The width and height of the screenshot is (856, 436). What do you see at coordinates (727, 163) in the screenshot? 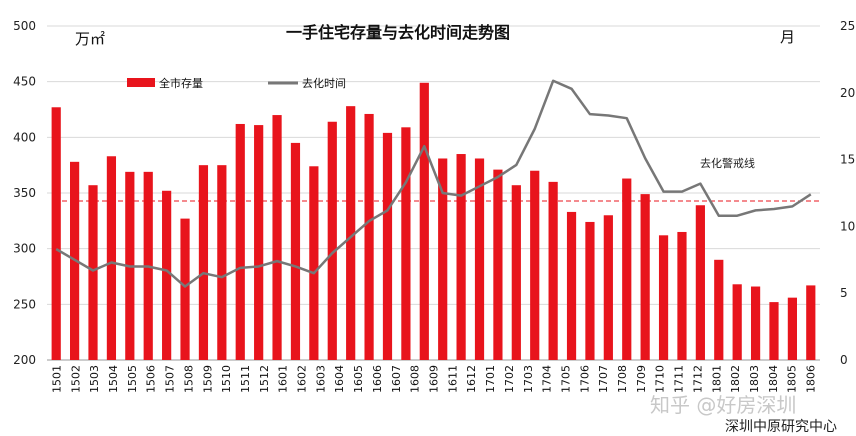
I see `reference-line-label: 去化警戒线` at bounding box center [727, 163].